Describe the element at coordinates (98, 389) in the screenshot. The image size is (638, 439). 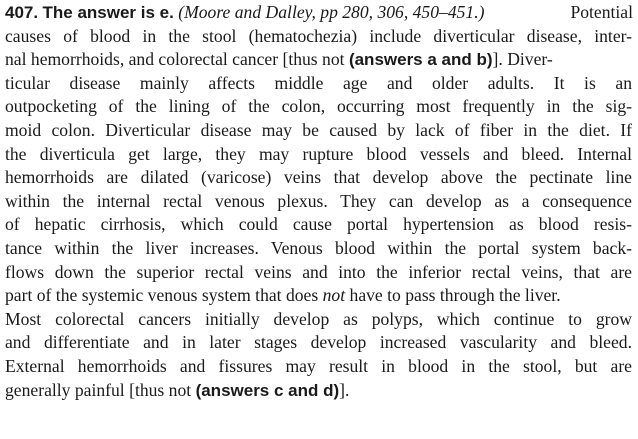
I see `line-17-lead: generally painful [thus not` at that location.